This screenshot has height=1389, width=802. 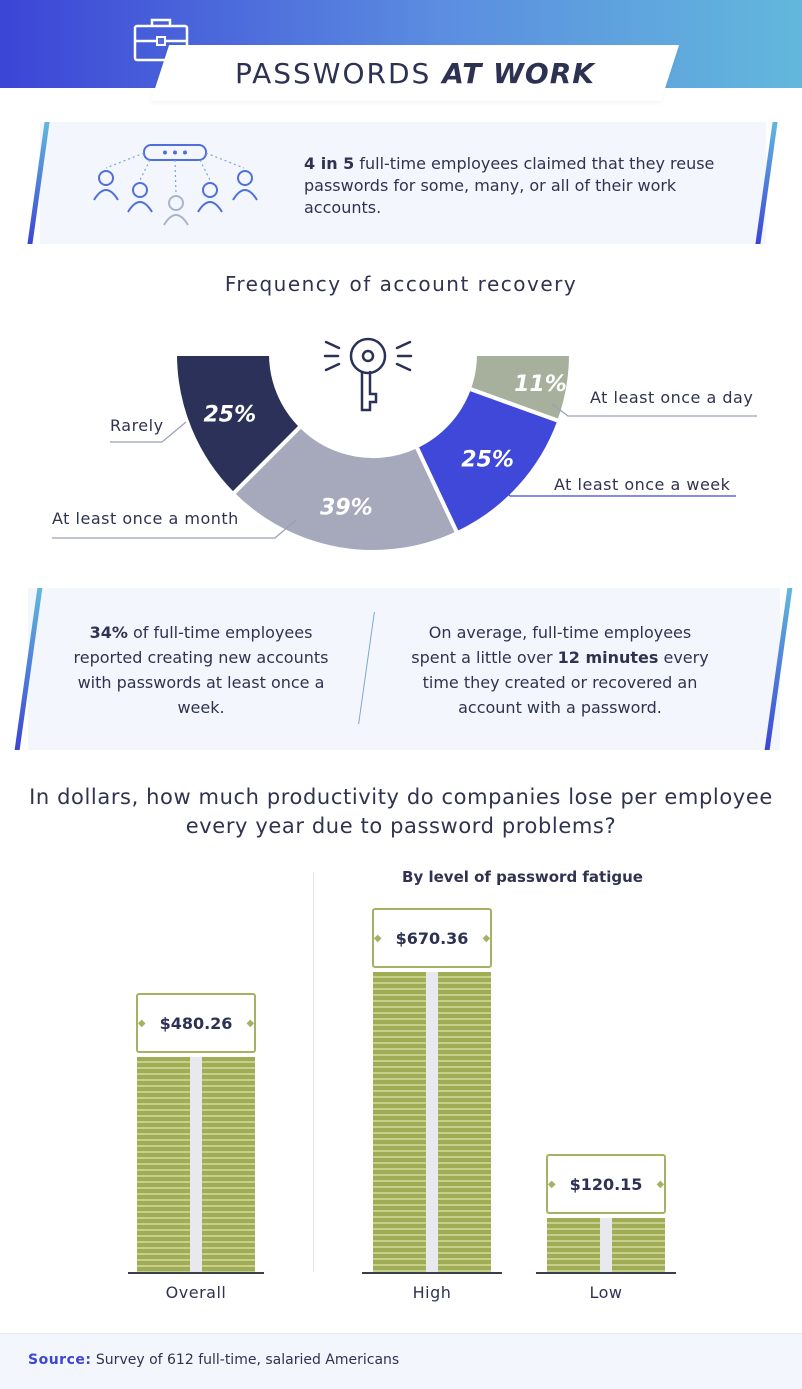 What do you see at coordinates (401, 1361) in the screenshot?
I see `footer` at bounding box center [401, 1361].